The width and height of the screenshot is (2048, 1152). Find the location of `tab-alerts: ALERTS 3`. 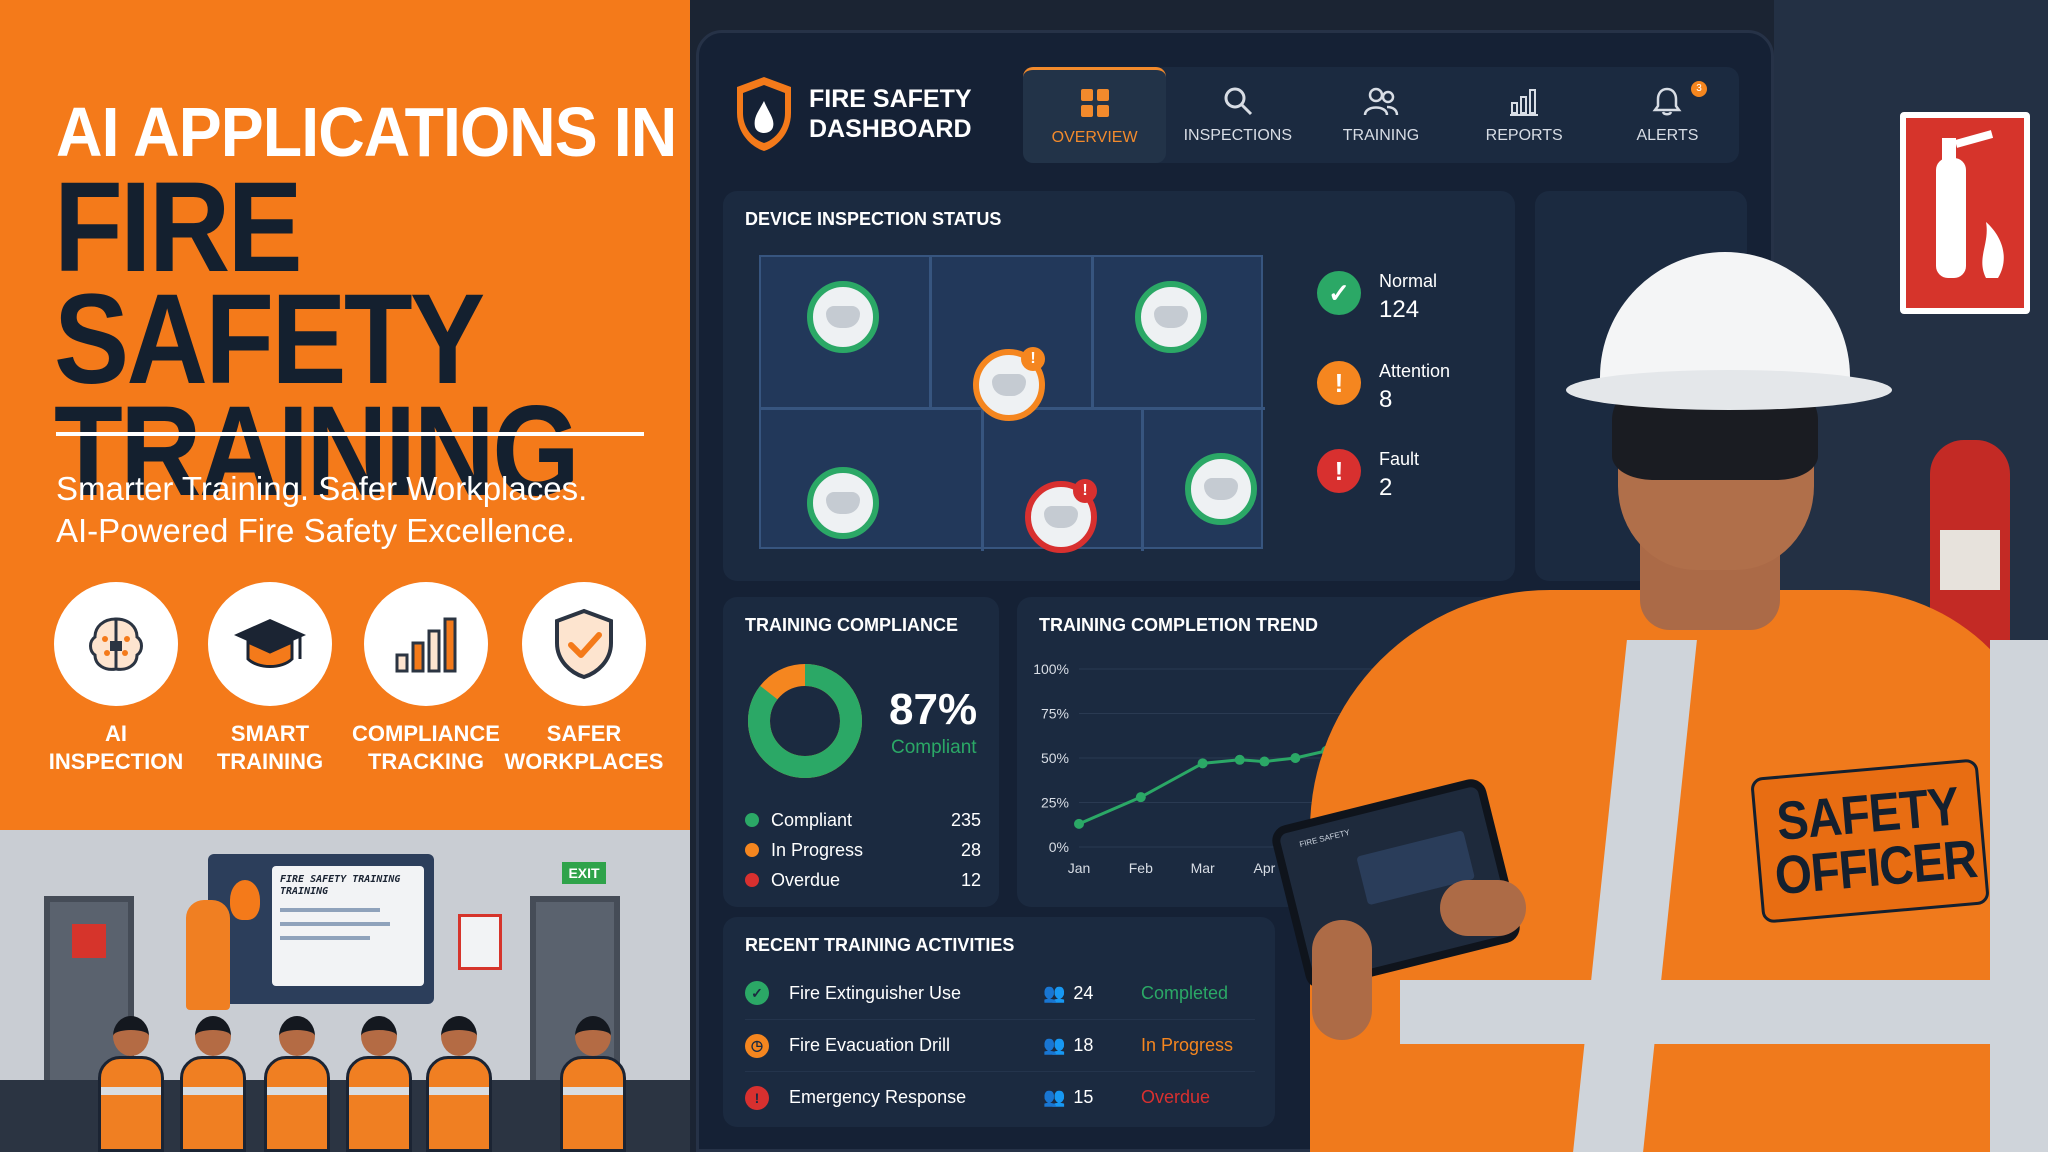

tab-alerts: ALERTS 3 is located at coordinates (1667, 115).